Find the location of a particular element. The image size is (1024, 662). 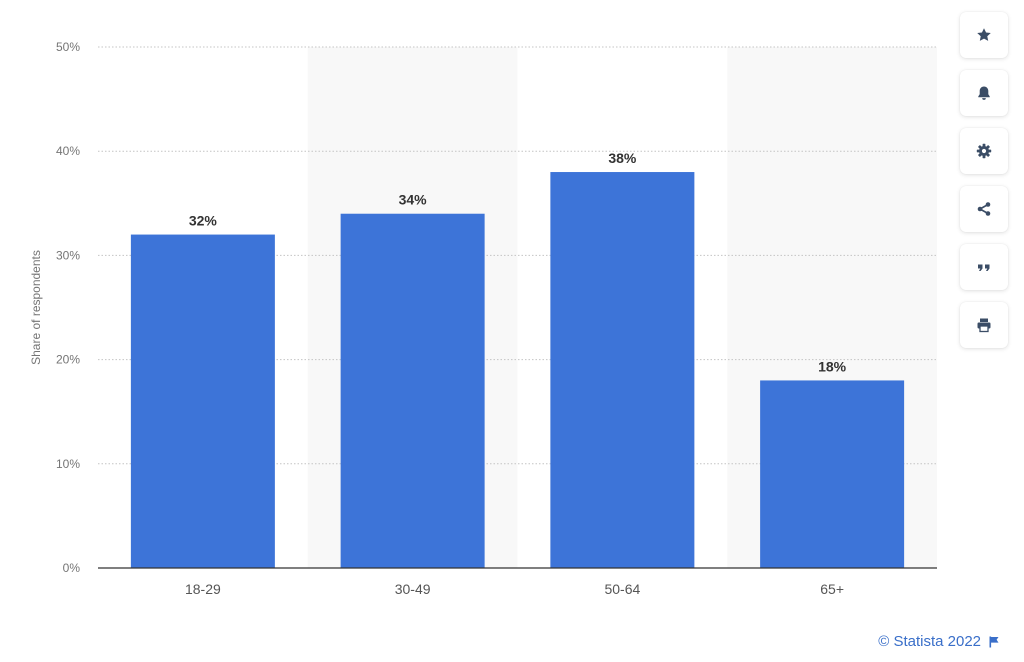

favorite-button is located at coordinates (984, 35).